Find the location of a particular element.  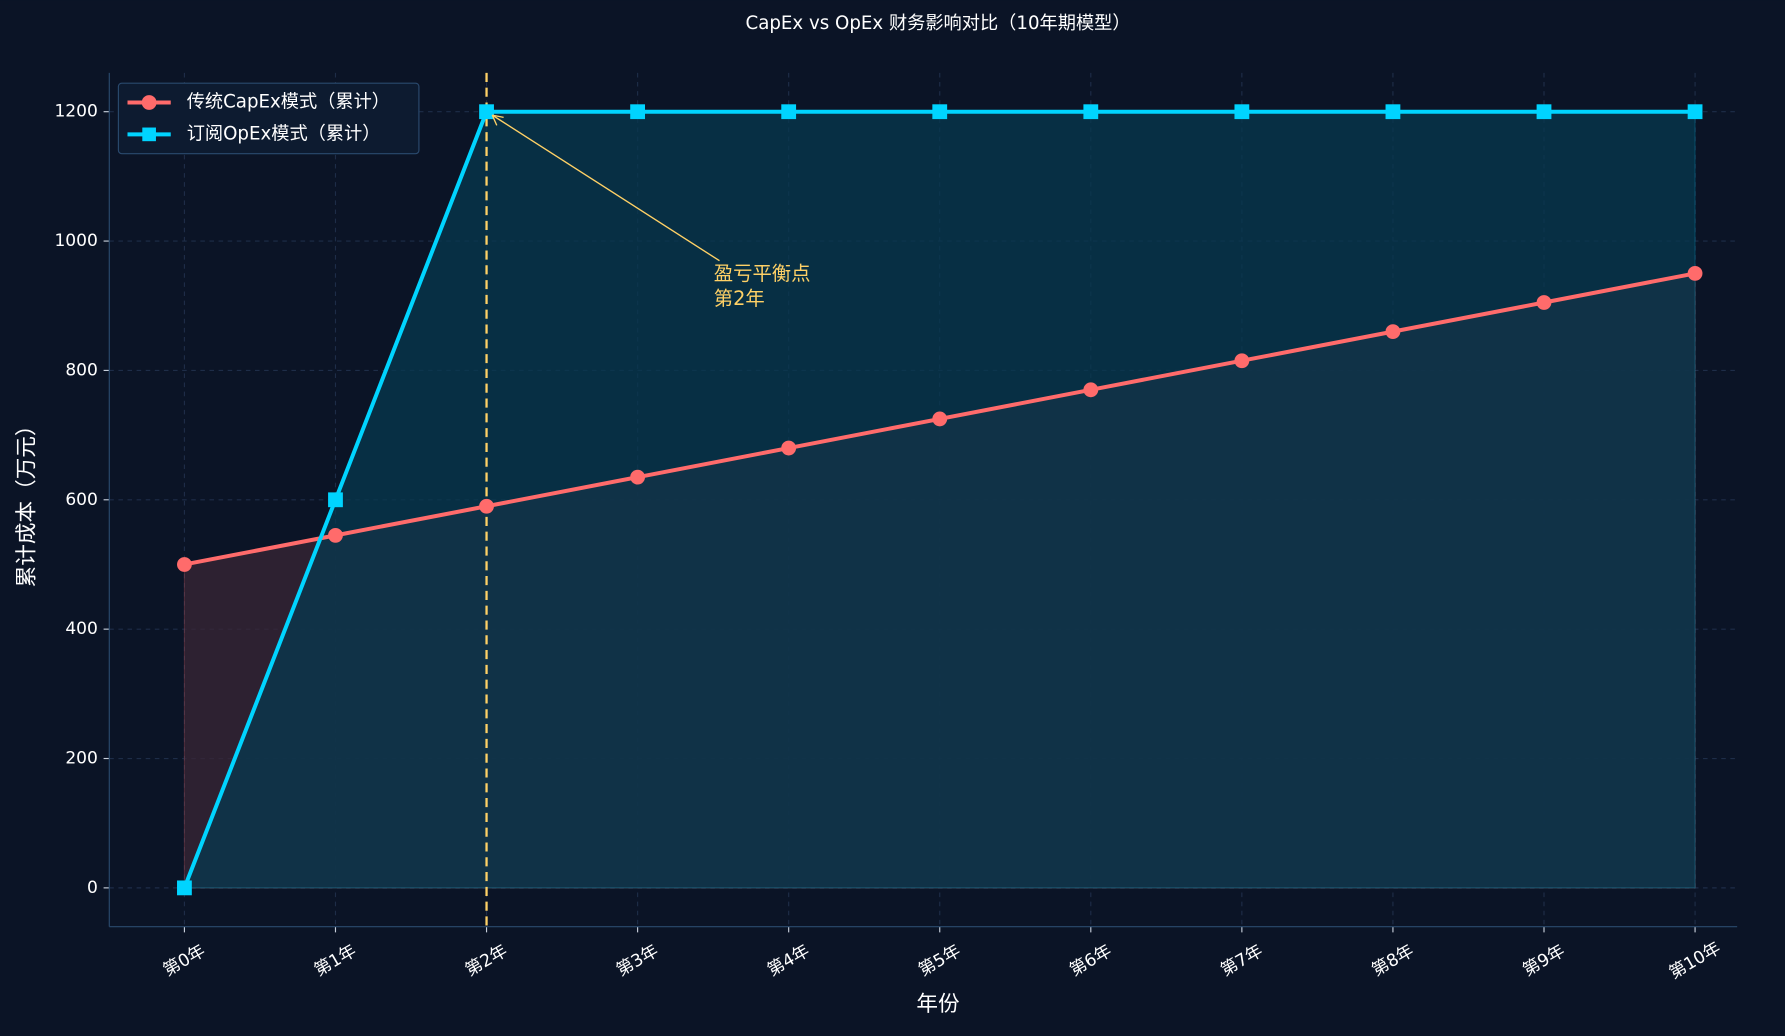

y-tick-label: 600 is located at coordinates (81, 500).